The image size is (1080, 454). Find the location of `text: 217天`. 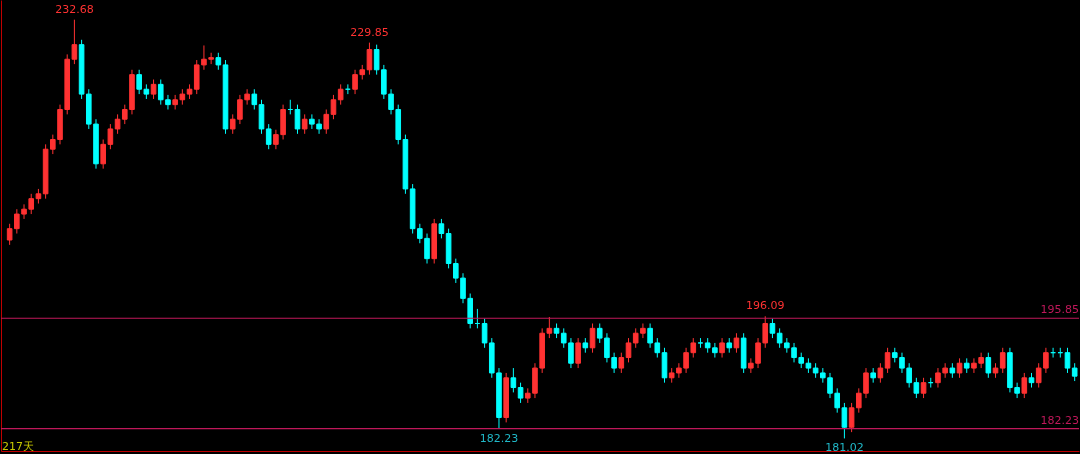

text: 217天 is located at coordinates (18, 446).